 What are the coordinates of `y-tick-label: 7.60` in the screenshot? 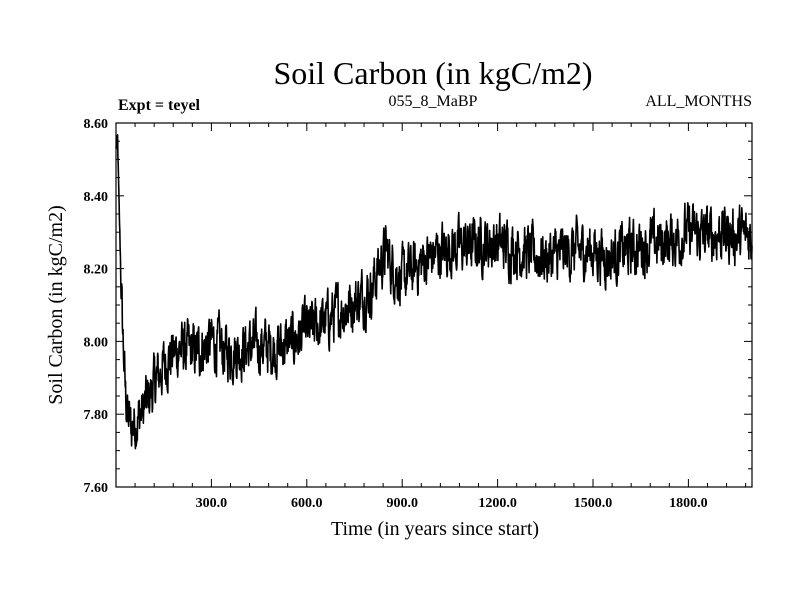 It's located at (96, 488).